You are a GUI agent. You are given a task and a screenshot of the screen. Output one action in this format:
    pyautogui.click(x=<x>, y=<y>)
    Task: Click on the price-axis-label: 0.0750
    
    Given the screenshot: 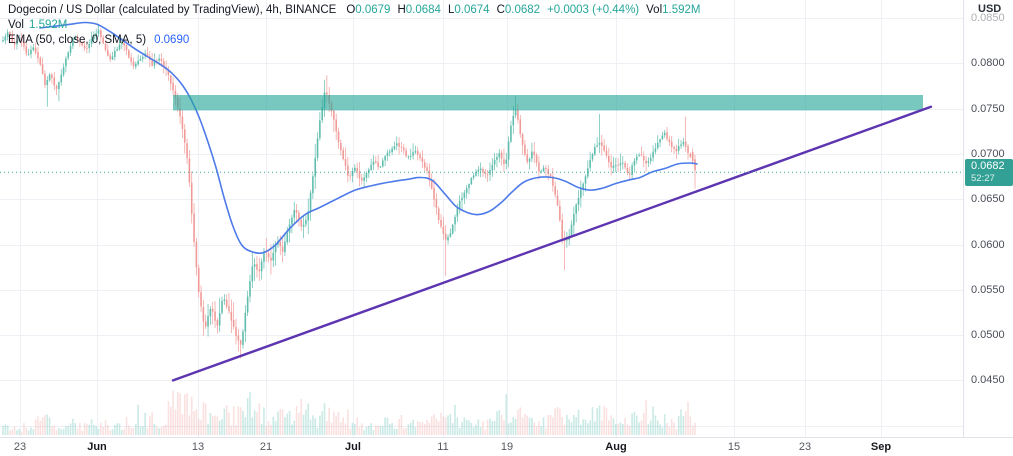 What is the action you would take?
    pyautogui.click(x=988, y=108)
    